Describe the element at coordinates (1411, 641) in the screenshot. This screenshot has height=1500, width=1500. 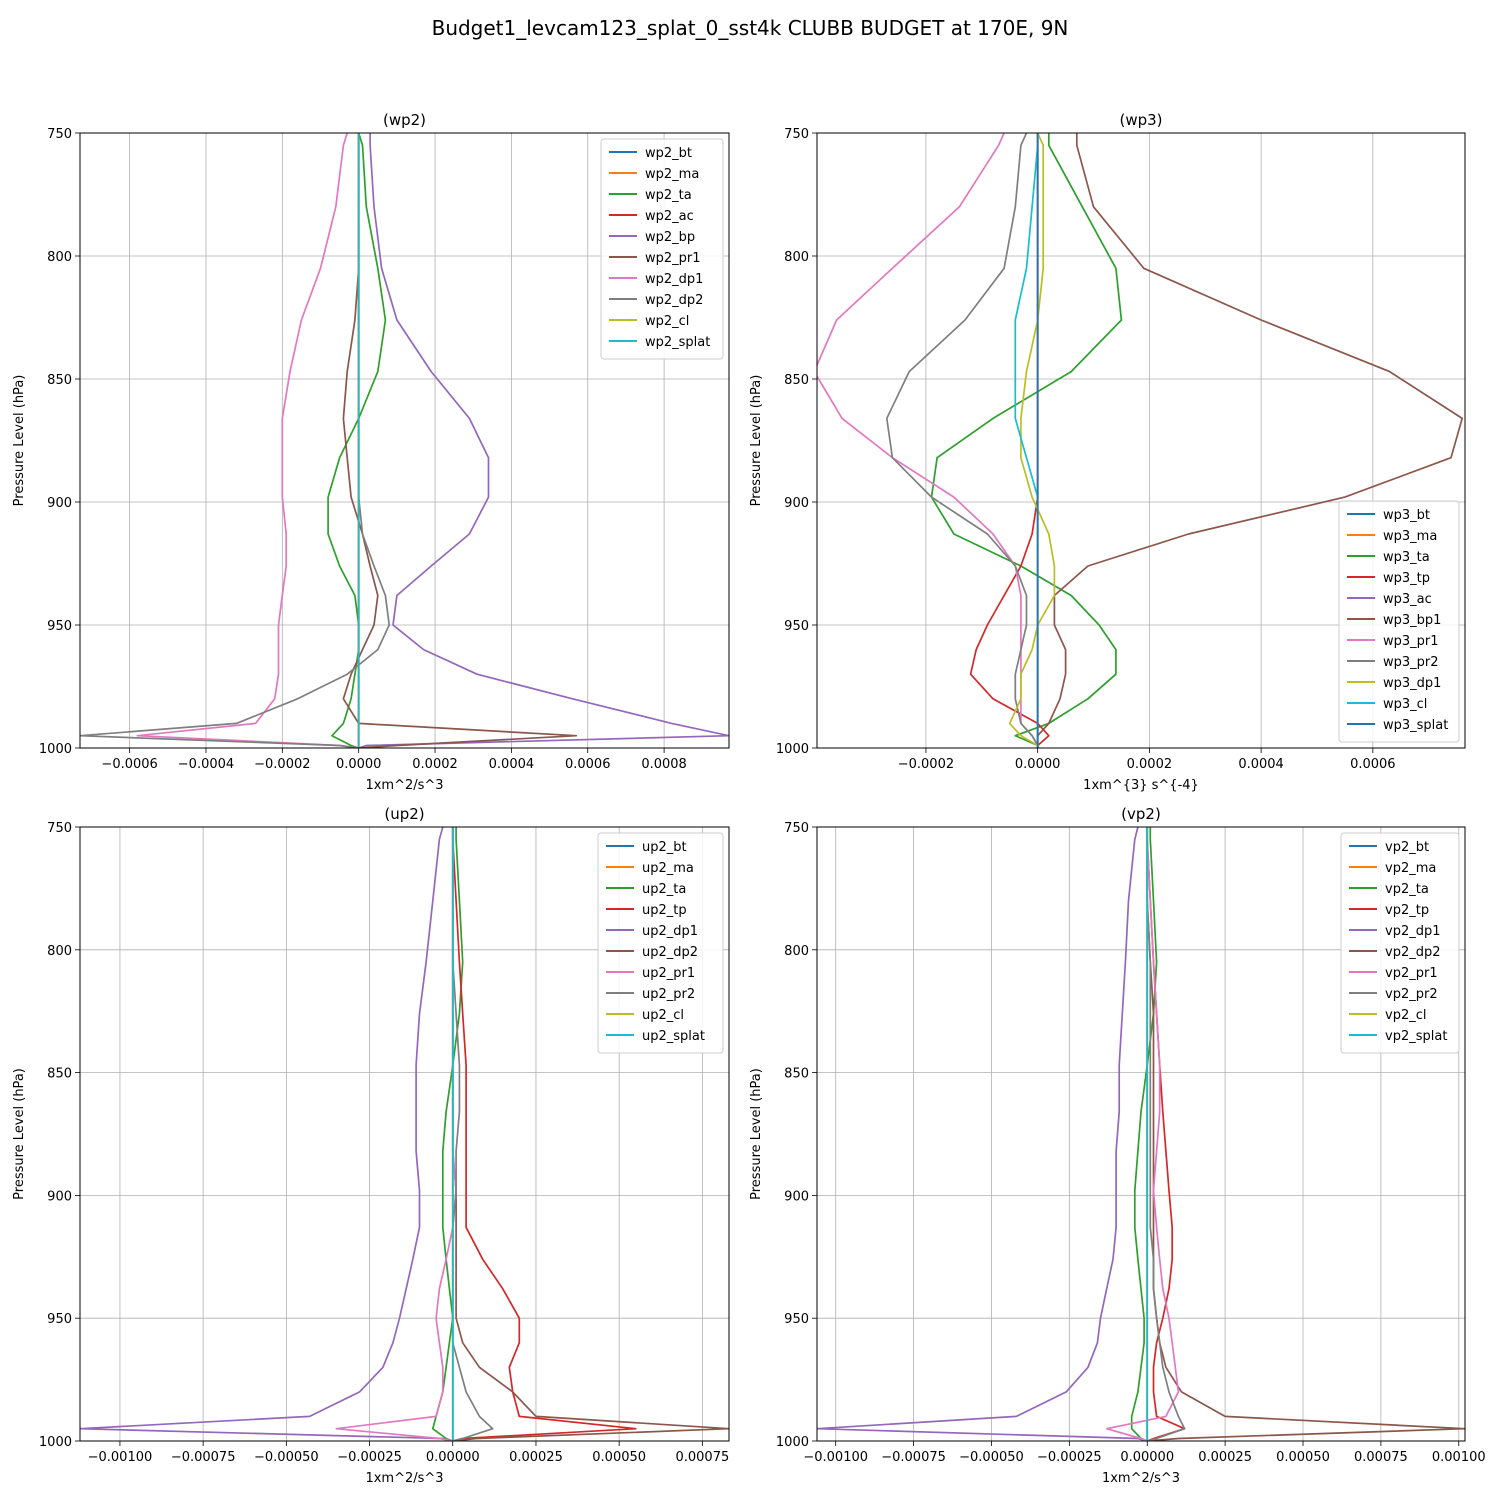
I see `legend-label: wp3_pr1` at that location.